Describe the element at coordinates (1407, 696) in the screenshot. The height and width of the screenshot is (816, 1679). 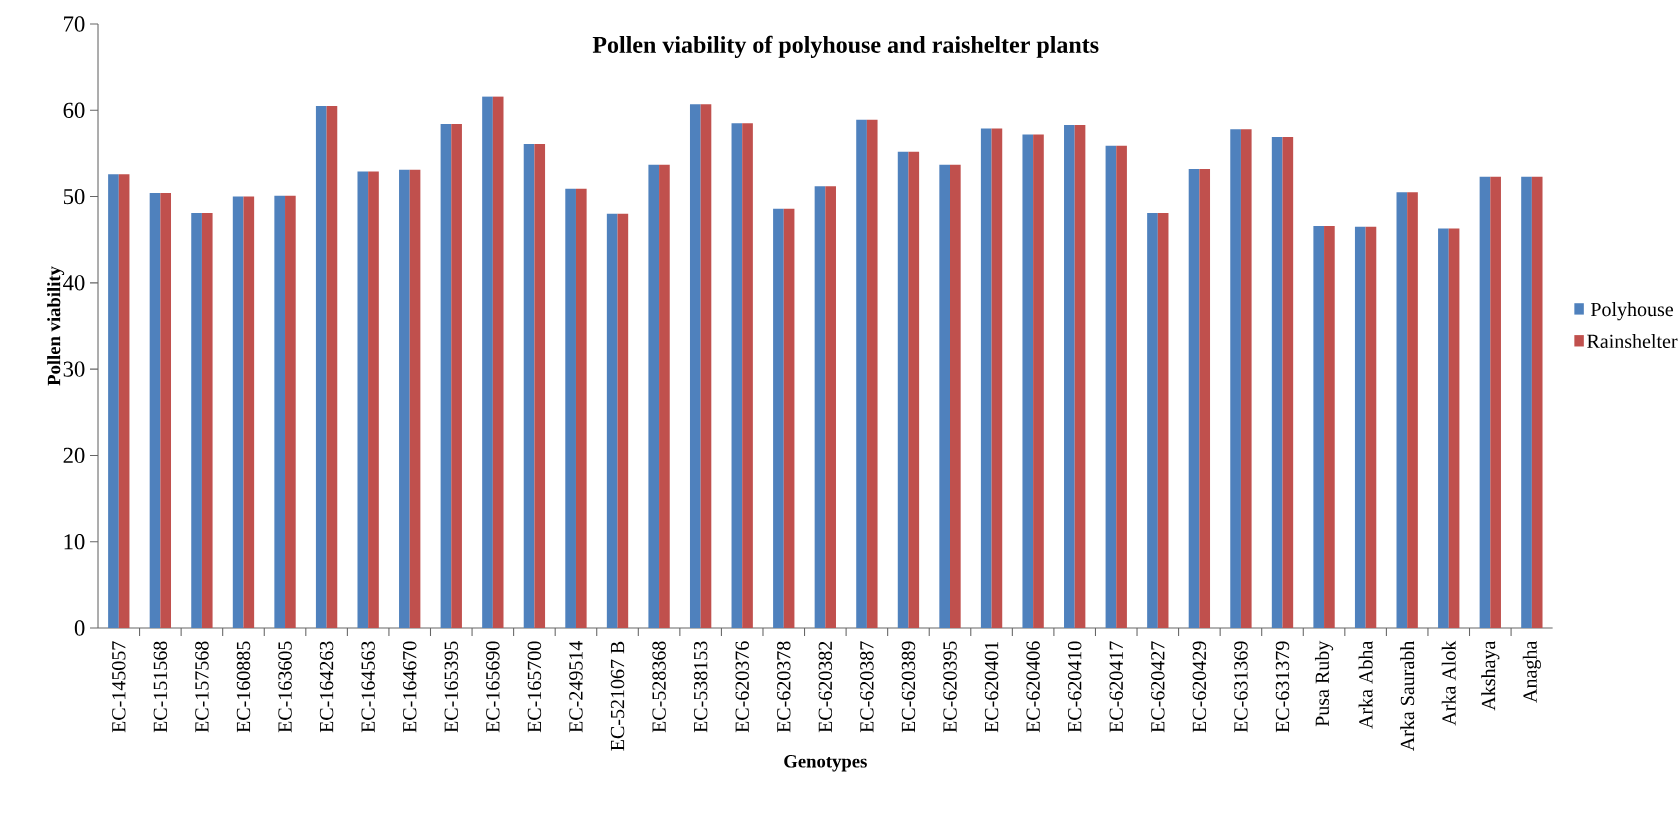
I see `x-tick-label: Arka Saurabh` at that location.